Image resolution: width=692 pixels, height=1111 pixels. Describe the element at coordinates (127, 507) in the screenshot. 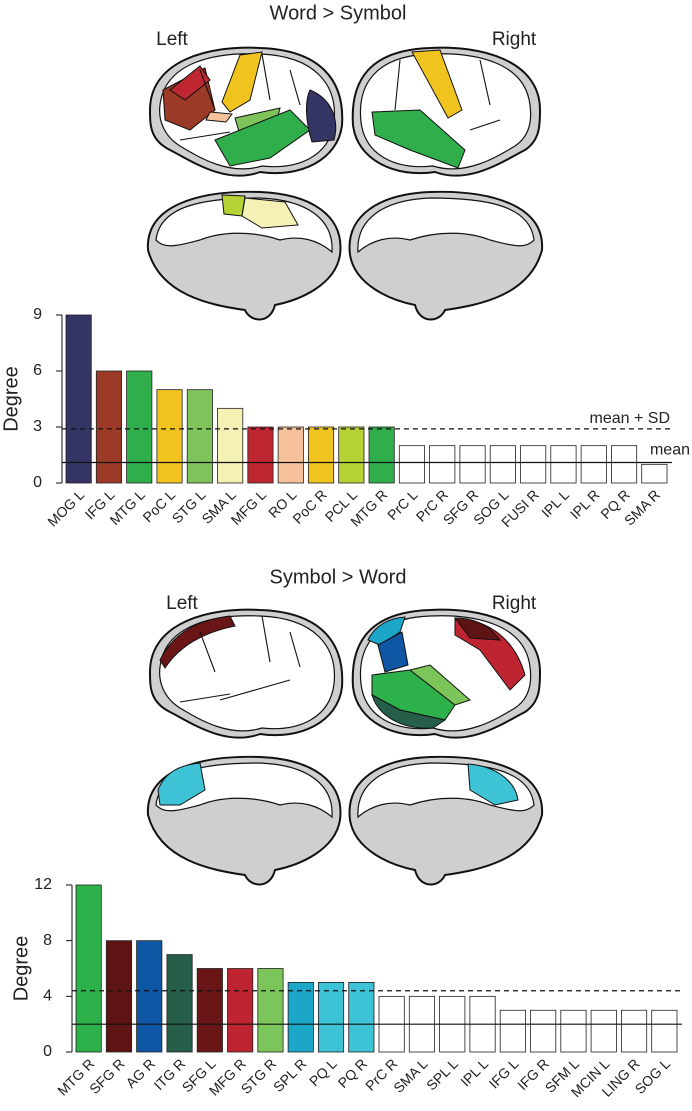

I see `x-tick-label: MTG L` at that location.